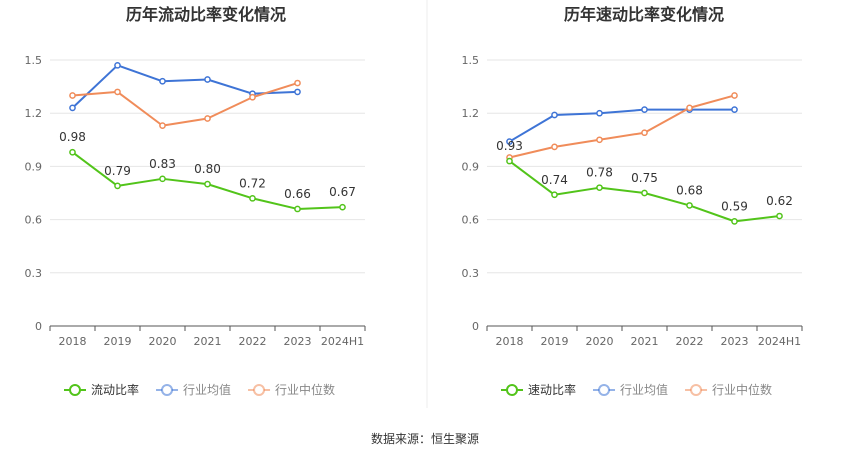 This screenshot has height=459, width=850. Describe the element at coordinates (115, 389) in the screenshot. I see `legend-label: 流动比率` at that location.